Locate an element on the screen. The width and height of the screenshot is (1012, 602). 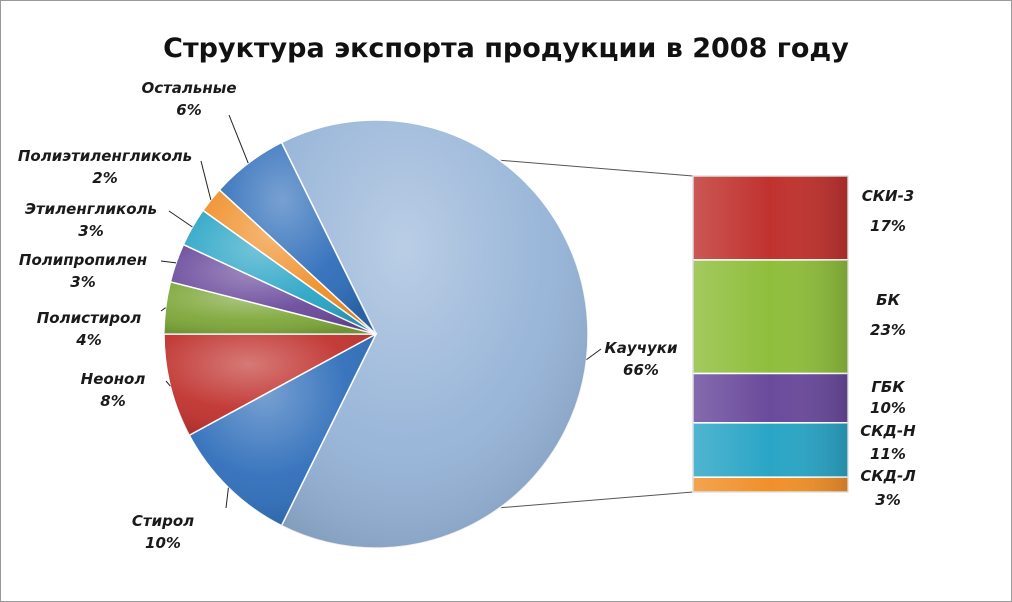
slice-label-name-остальные: Остальные is located at coordinates (188, 88).